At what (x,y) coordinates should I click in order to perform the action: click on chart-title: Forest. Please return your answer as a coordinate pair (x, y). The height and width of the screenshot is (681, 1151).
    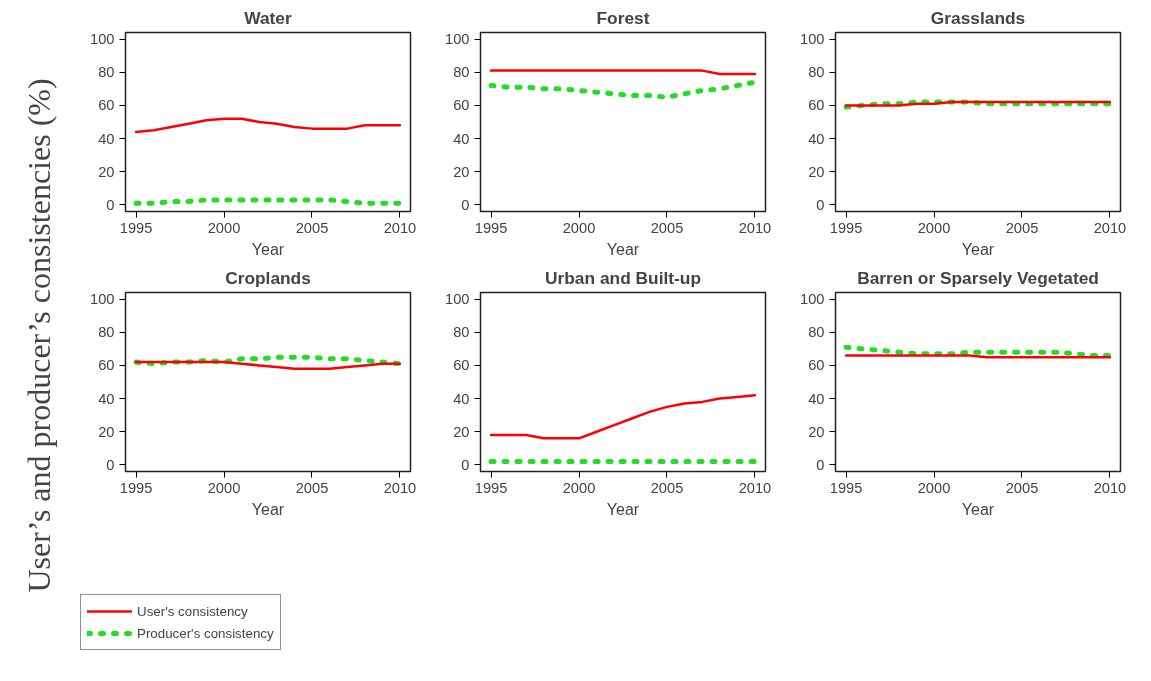
    Looking at the image, I should click on (623, 17).